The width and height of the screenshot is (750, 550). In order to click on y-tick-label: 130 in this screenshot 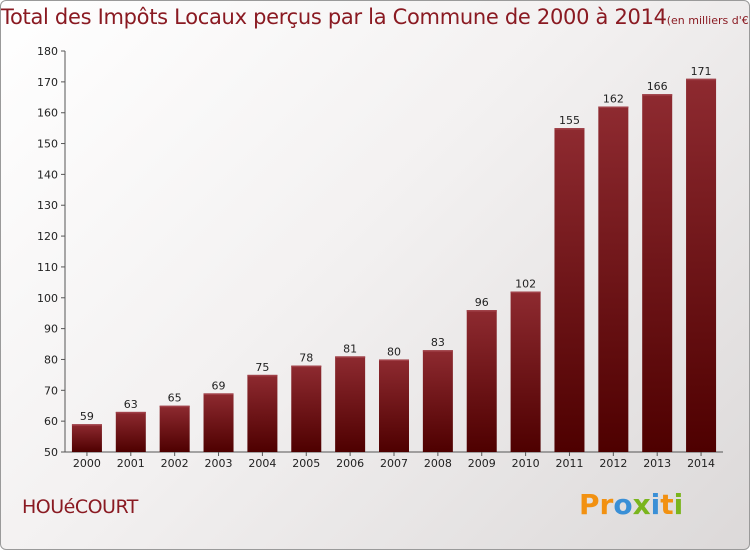, I will do `click(47, 205)`.